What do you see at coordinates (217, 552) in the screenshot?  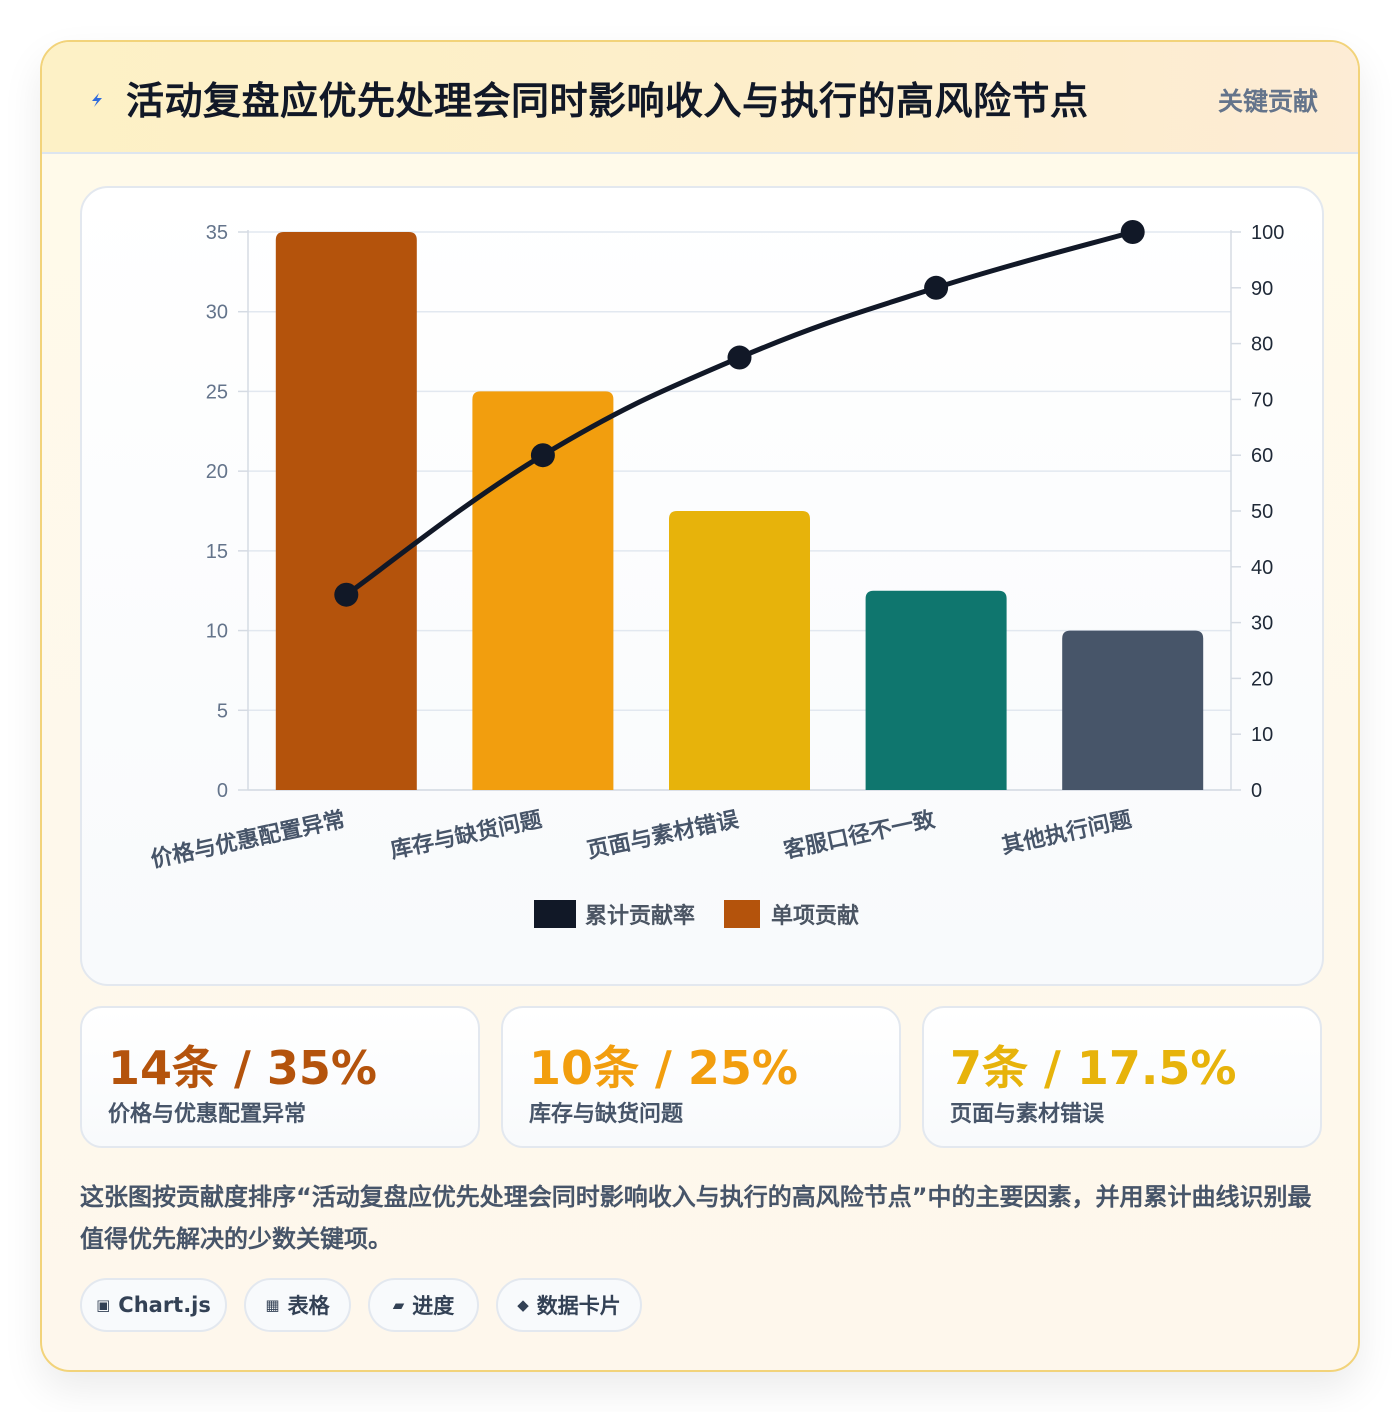 I see `y-tick-label-left: 15` at bounding box center [217, 552].